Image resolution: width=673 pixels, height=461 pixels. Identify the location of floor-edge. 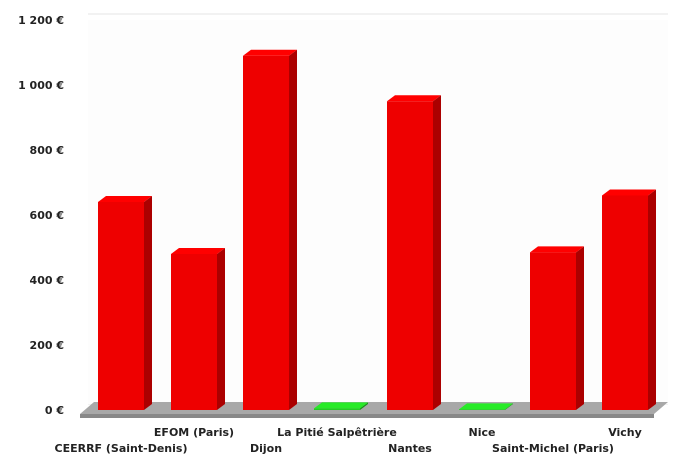
(367, 416).